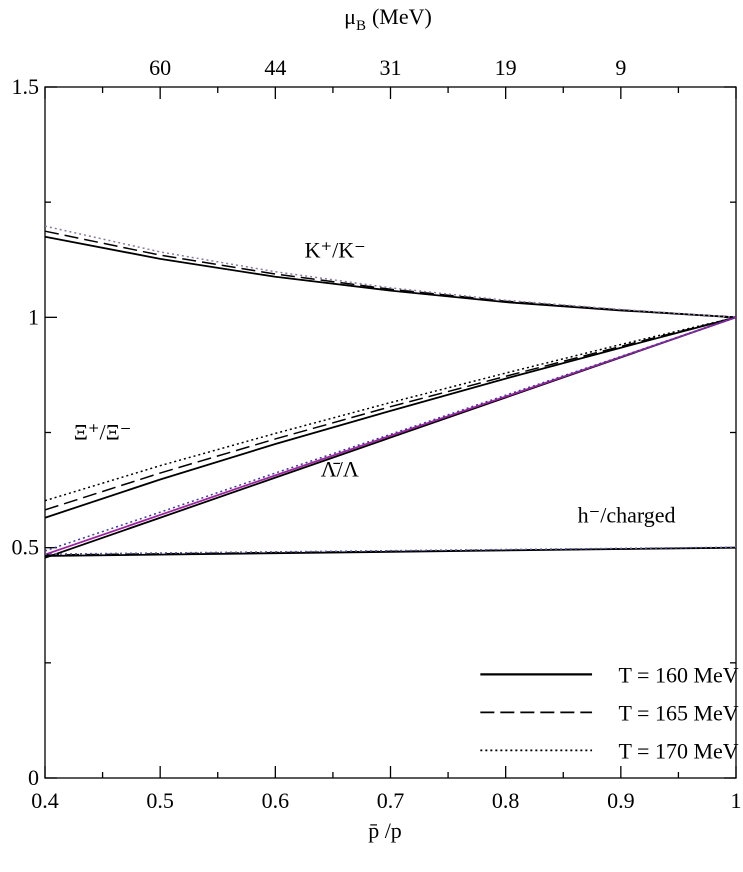 The image size is (743, 872). Describe the element at coordinates (350, 16) in the screenshot. I see `top-axis-title-main: μ` at that location.